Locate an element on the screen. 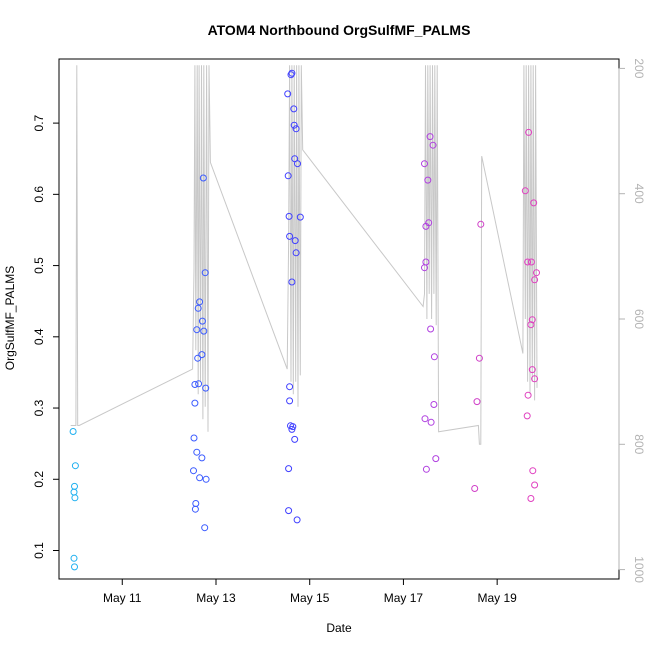  y-tick-label: 0.4 is located at coordinates (39, 336).